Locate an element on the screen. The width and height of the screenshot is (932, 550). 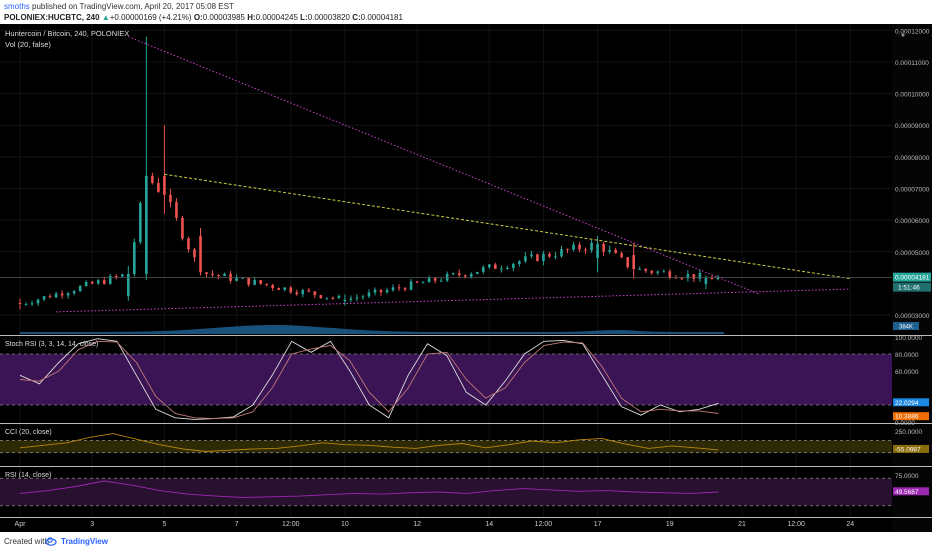
main-title: Huntercoin / Bitcoin, 240, POLONIEX is located at coordinates (67, 33).